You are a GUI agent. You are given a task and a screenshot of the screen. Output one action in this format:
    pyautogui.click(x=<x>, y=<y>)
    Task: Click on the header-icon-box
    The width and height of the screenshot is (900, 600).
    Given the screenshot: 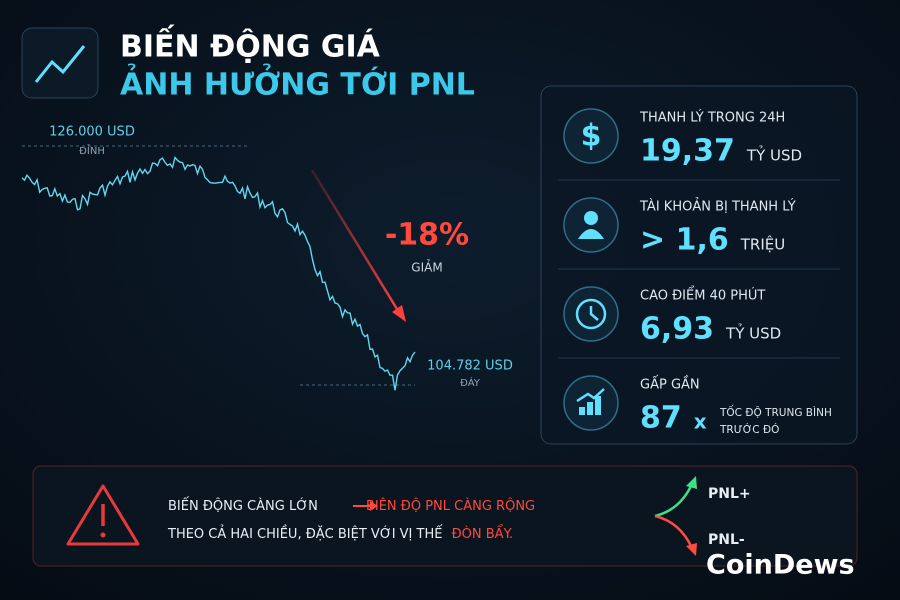 What is the action you would take?
    pyautogui.click(x=60, y=63)
    